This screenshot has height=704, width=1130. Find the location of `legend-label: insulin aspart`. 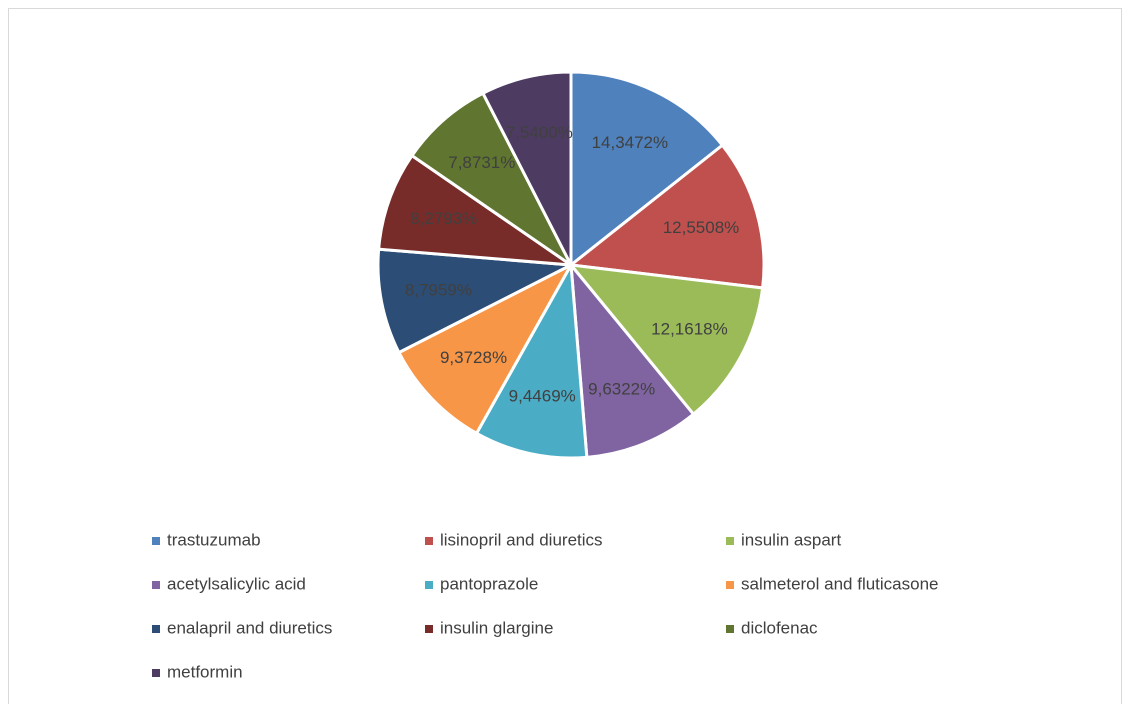

legend-label: insulin aspart is located at coordinates (791, 539).